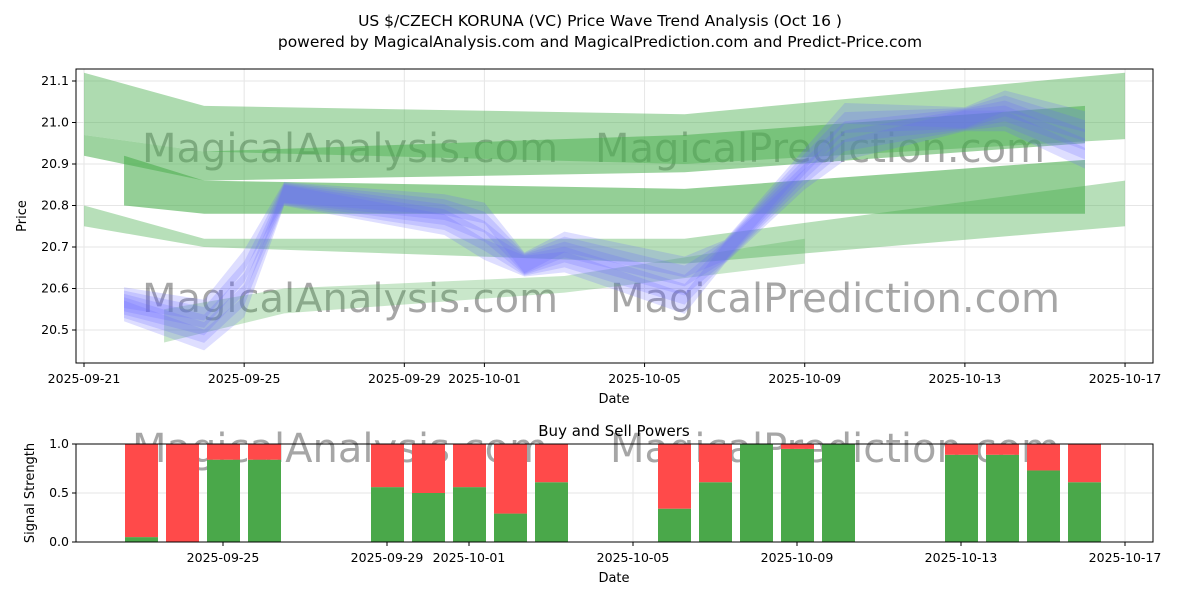 The width and height of the screenshot is (1200, 600). I want to click on x-tick-label: 2025-09-21, so click(84, 378).